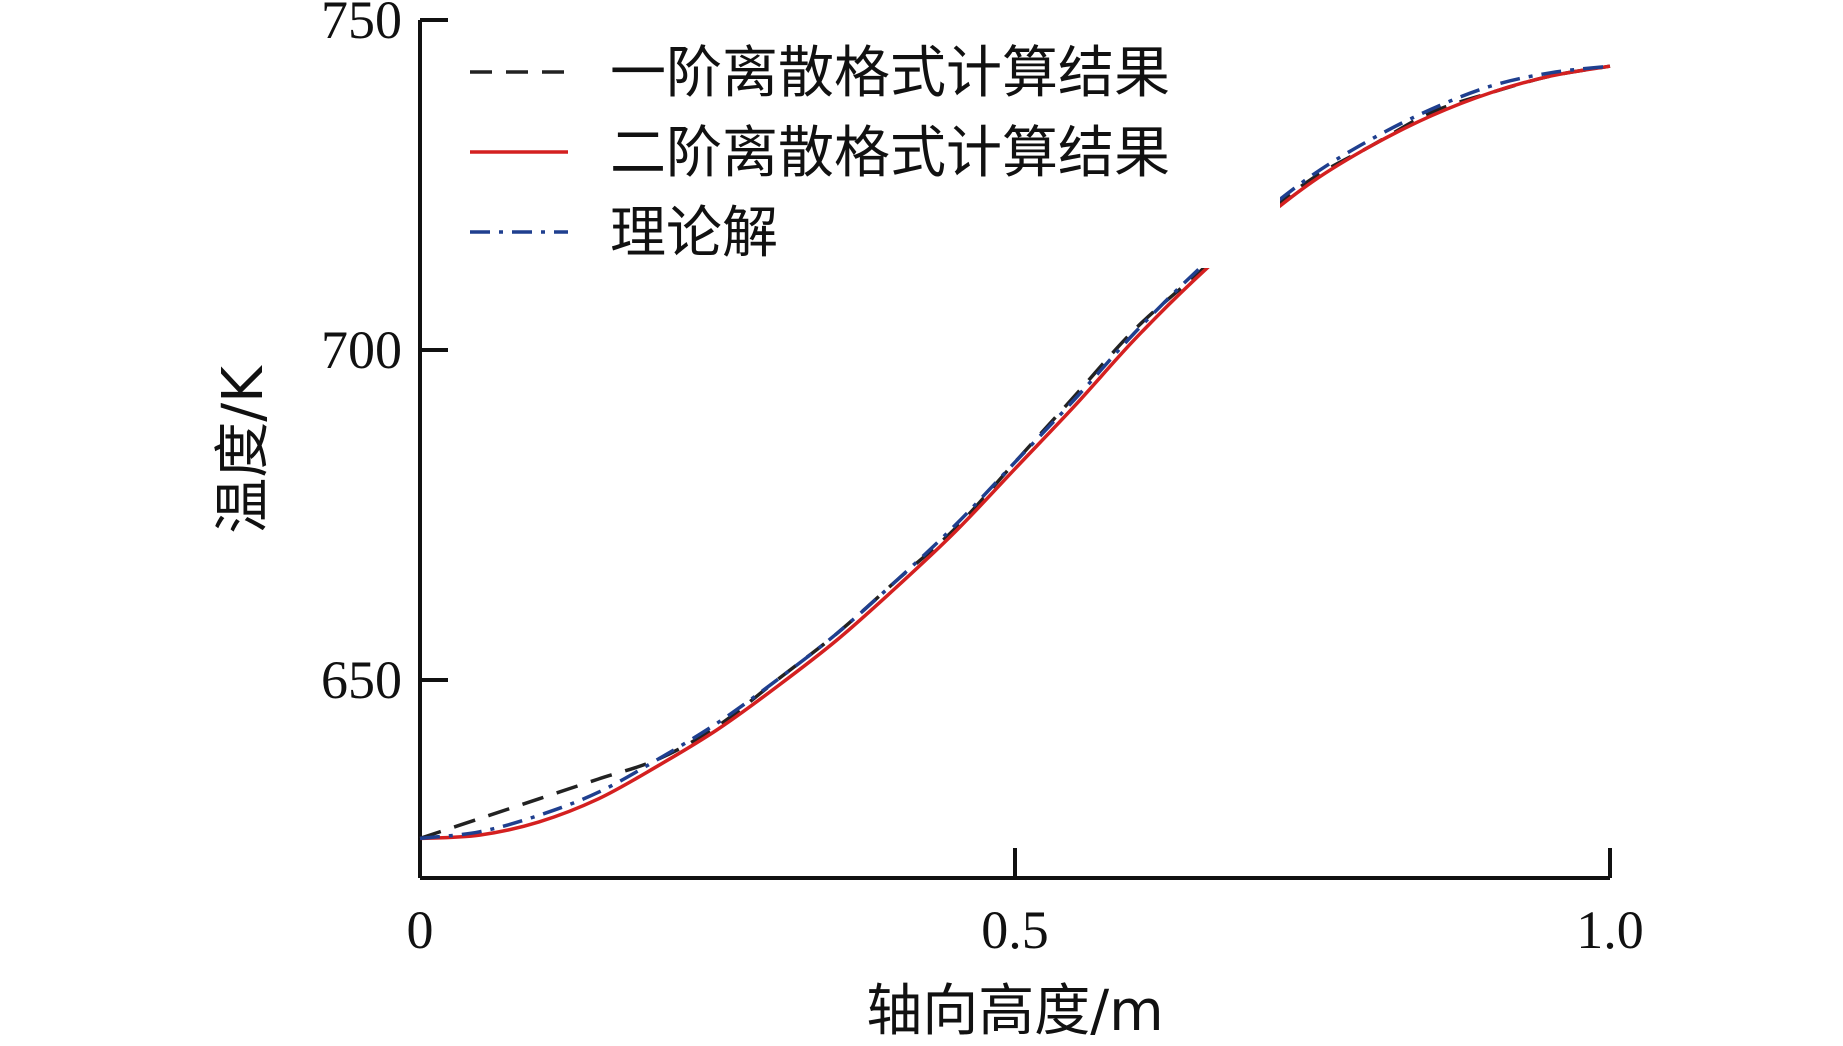 The width and height of the screenshot is (1843, 1046). What do you see at coordinates (1014, 1011) in the screenshot?
I see `x-axis-title: 轴向高度/m` at bounding box center [1014, 1011].